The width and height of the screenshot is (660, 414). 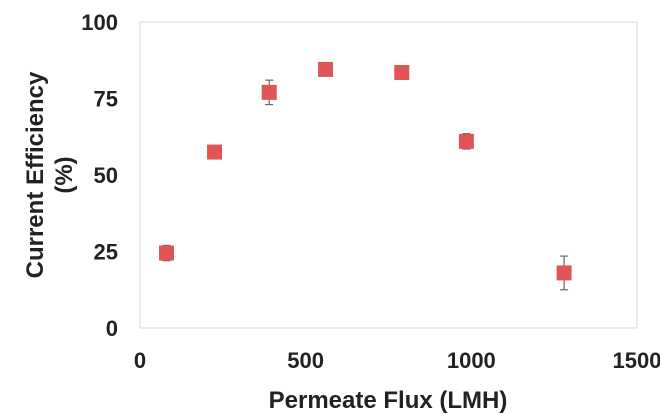 I want to click on x-axis-title: Permeate Flux (LMH), so click(x=388, y=400).